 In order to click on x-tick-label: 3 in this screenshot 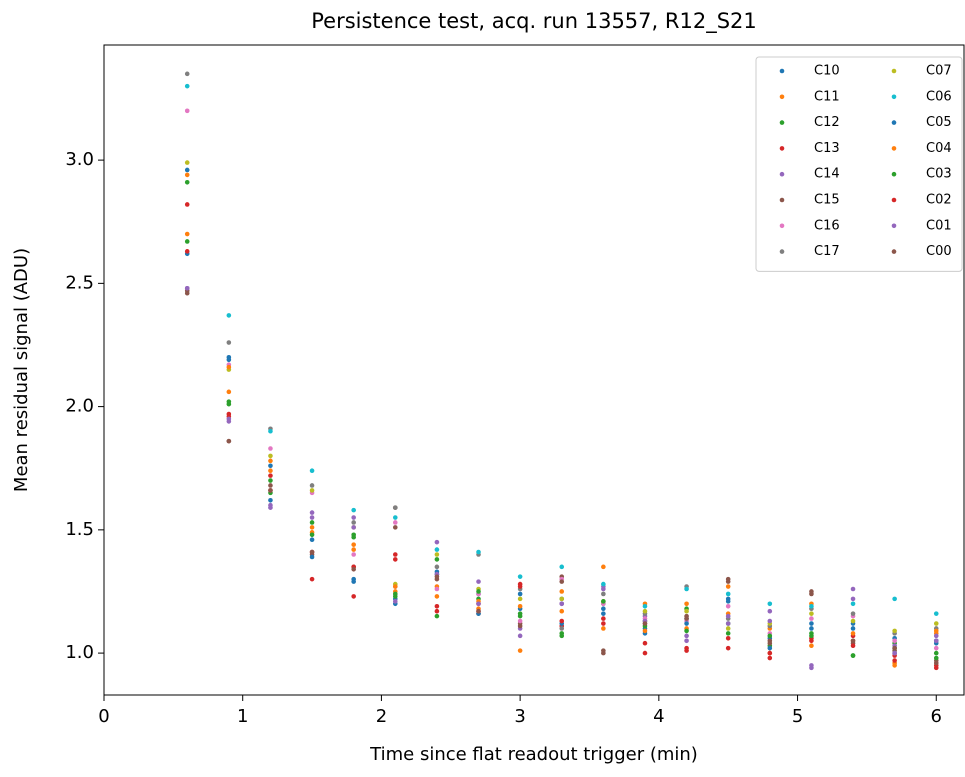, I will do `click(519, 716)`.